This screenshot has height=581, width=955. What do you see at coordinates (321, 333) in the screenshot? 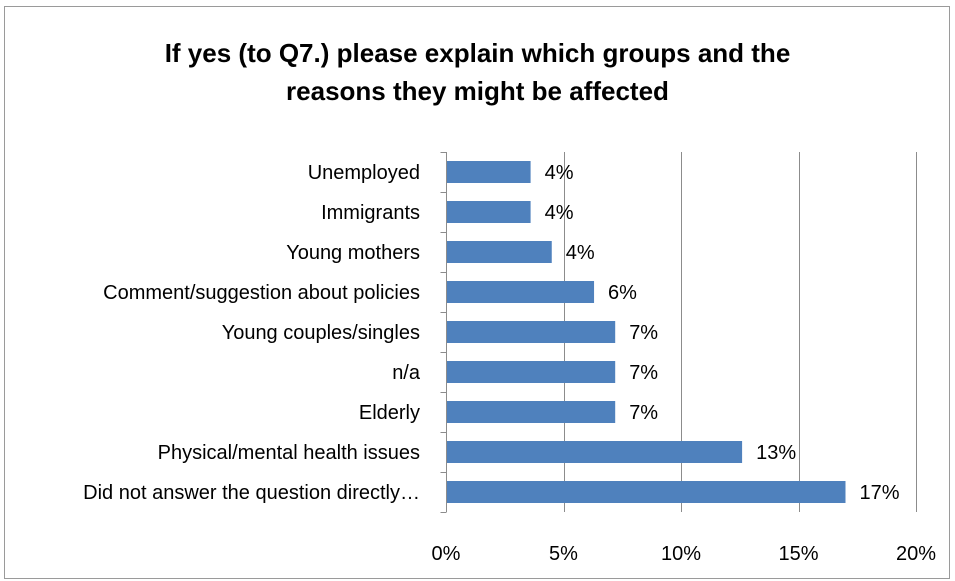
I see `category-label: Young couples/singles` at bounding box center [321, 333].